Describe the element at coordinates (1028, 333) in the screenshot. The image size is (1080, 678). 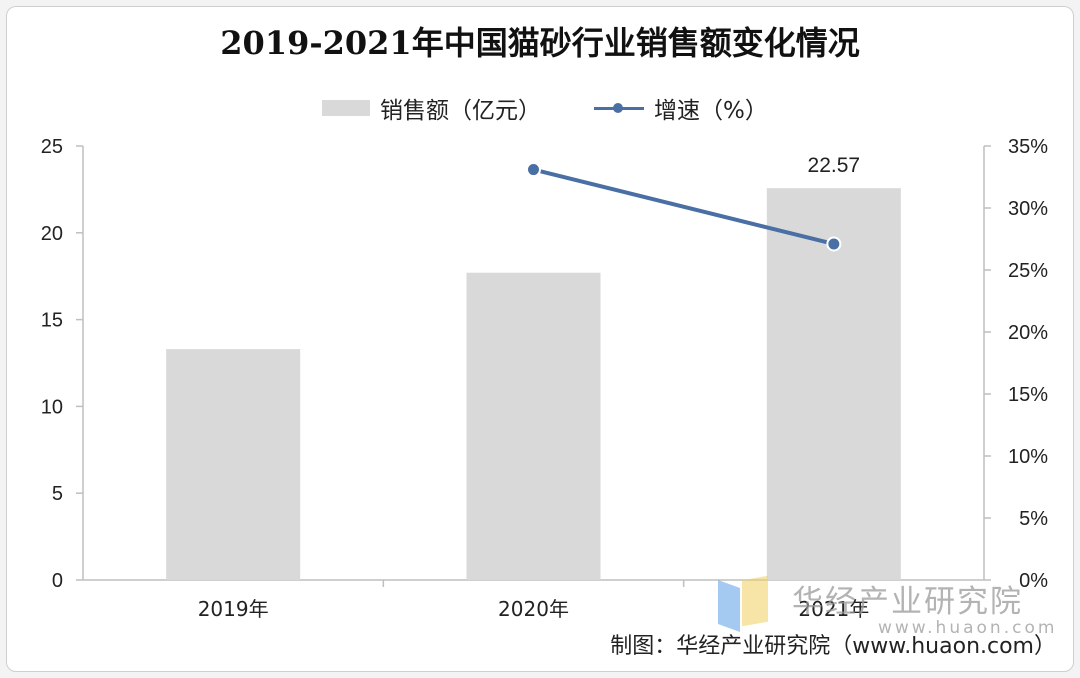
I see `y-right-tick-label: 20%` at that location.